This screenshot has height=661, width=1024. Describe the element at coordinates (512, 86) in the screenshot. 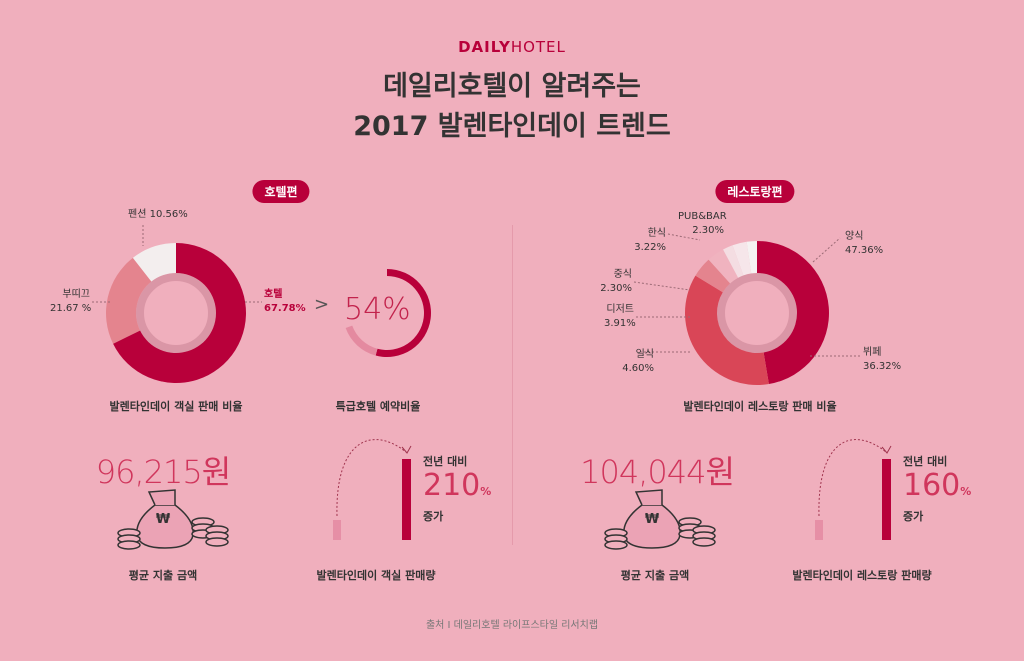

I see `page-title-line1: 데일리호텔이 알려주는` at that location.